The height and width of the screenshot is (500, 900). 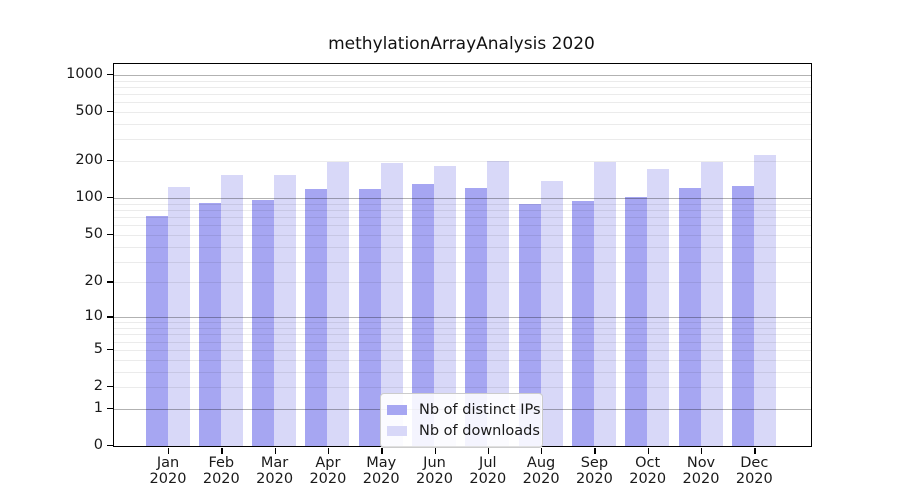 What do you see at coordinates (98, 386) in the screenshot?
I see `y-tick-label: 2` at bounding box center [98, 386].